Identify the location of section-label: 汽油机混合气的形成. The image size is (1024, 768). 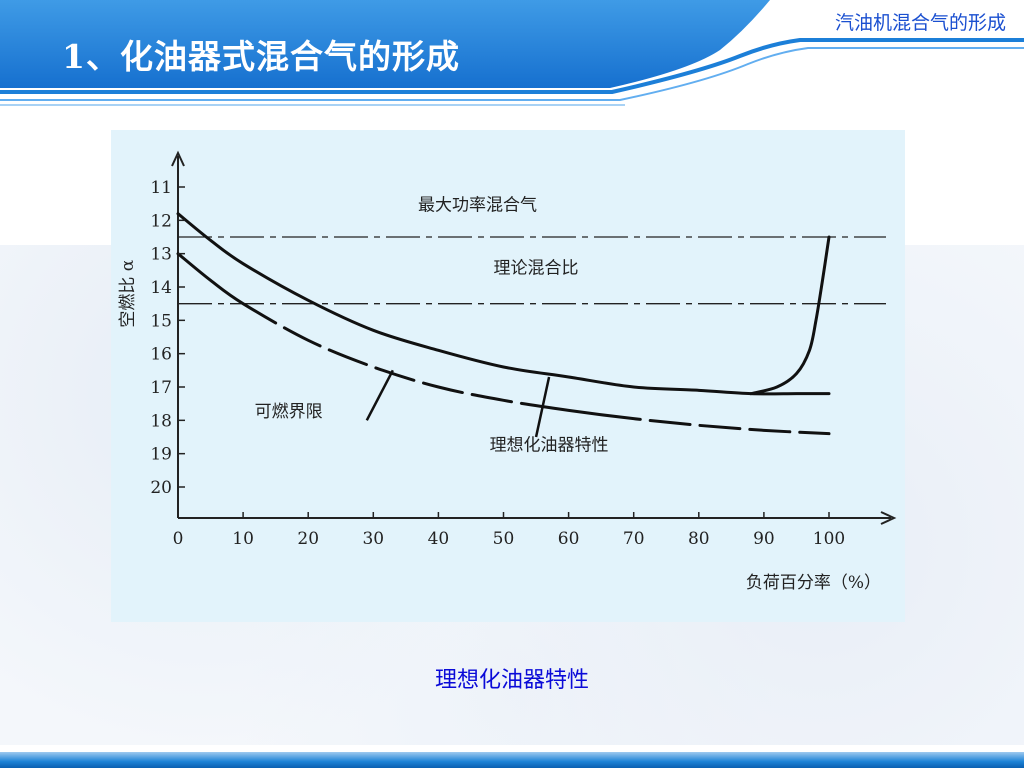
(920, 23).